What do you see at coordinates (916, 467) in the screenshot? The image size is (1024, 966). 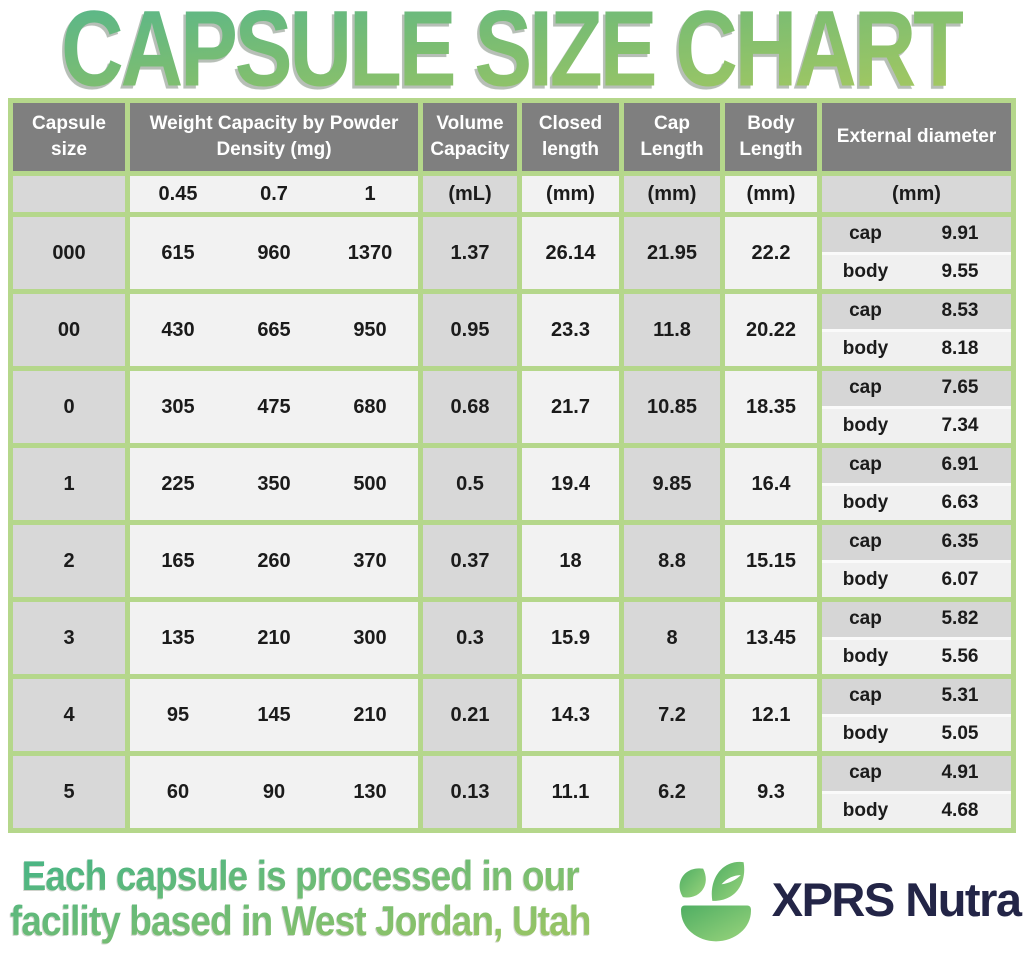 I see `external-cap-row: cap 6.91` at bounding box center [916, 467].